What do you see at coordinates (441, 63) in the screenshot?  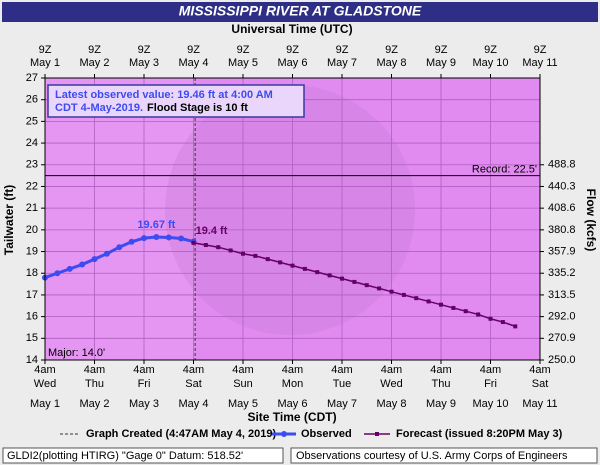 I see `top-tick-label: May 9` at bounding box center [441, 63].